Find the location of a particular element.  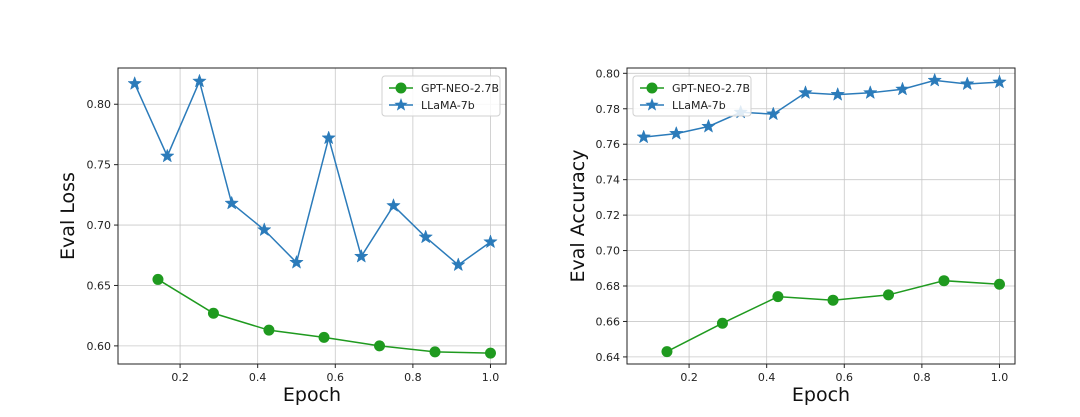

y-axis-title: Eval Loss is located at coordinates (68, 216).